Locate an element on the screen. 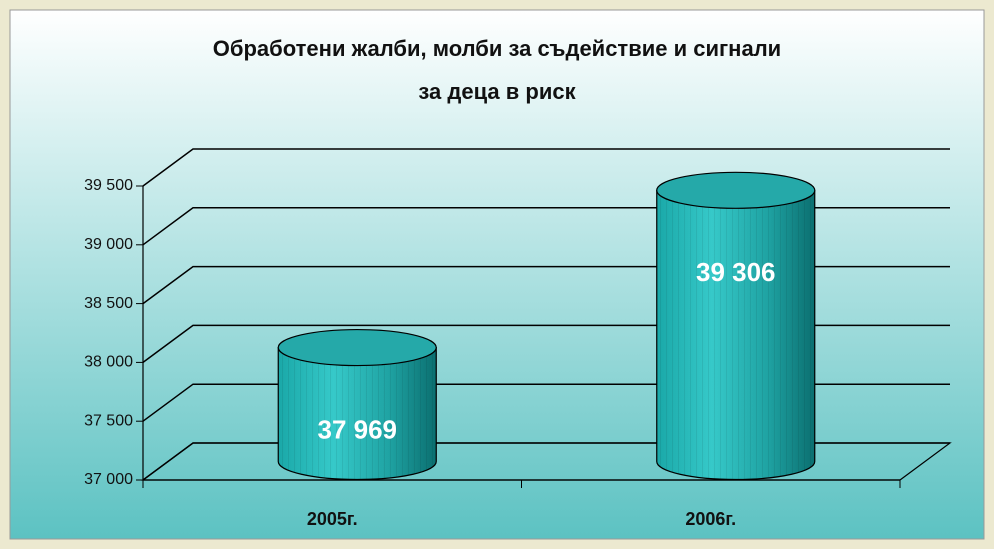 The height and width of the screenshot is (549, 994). value-label: 39 306 is located at coordinates (736, 272).